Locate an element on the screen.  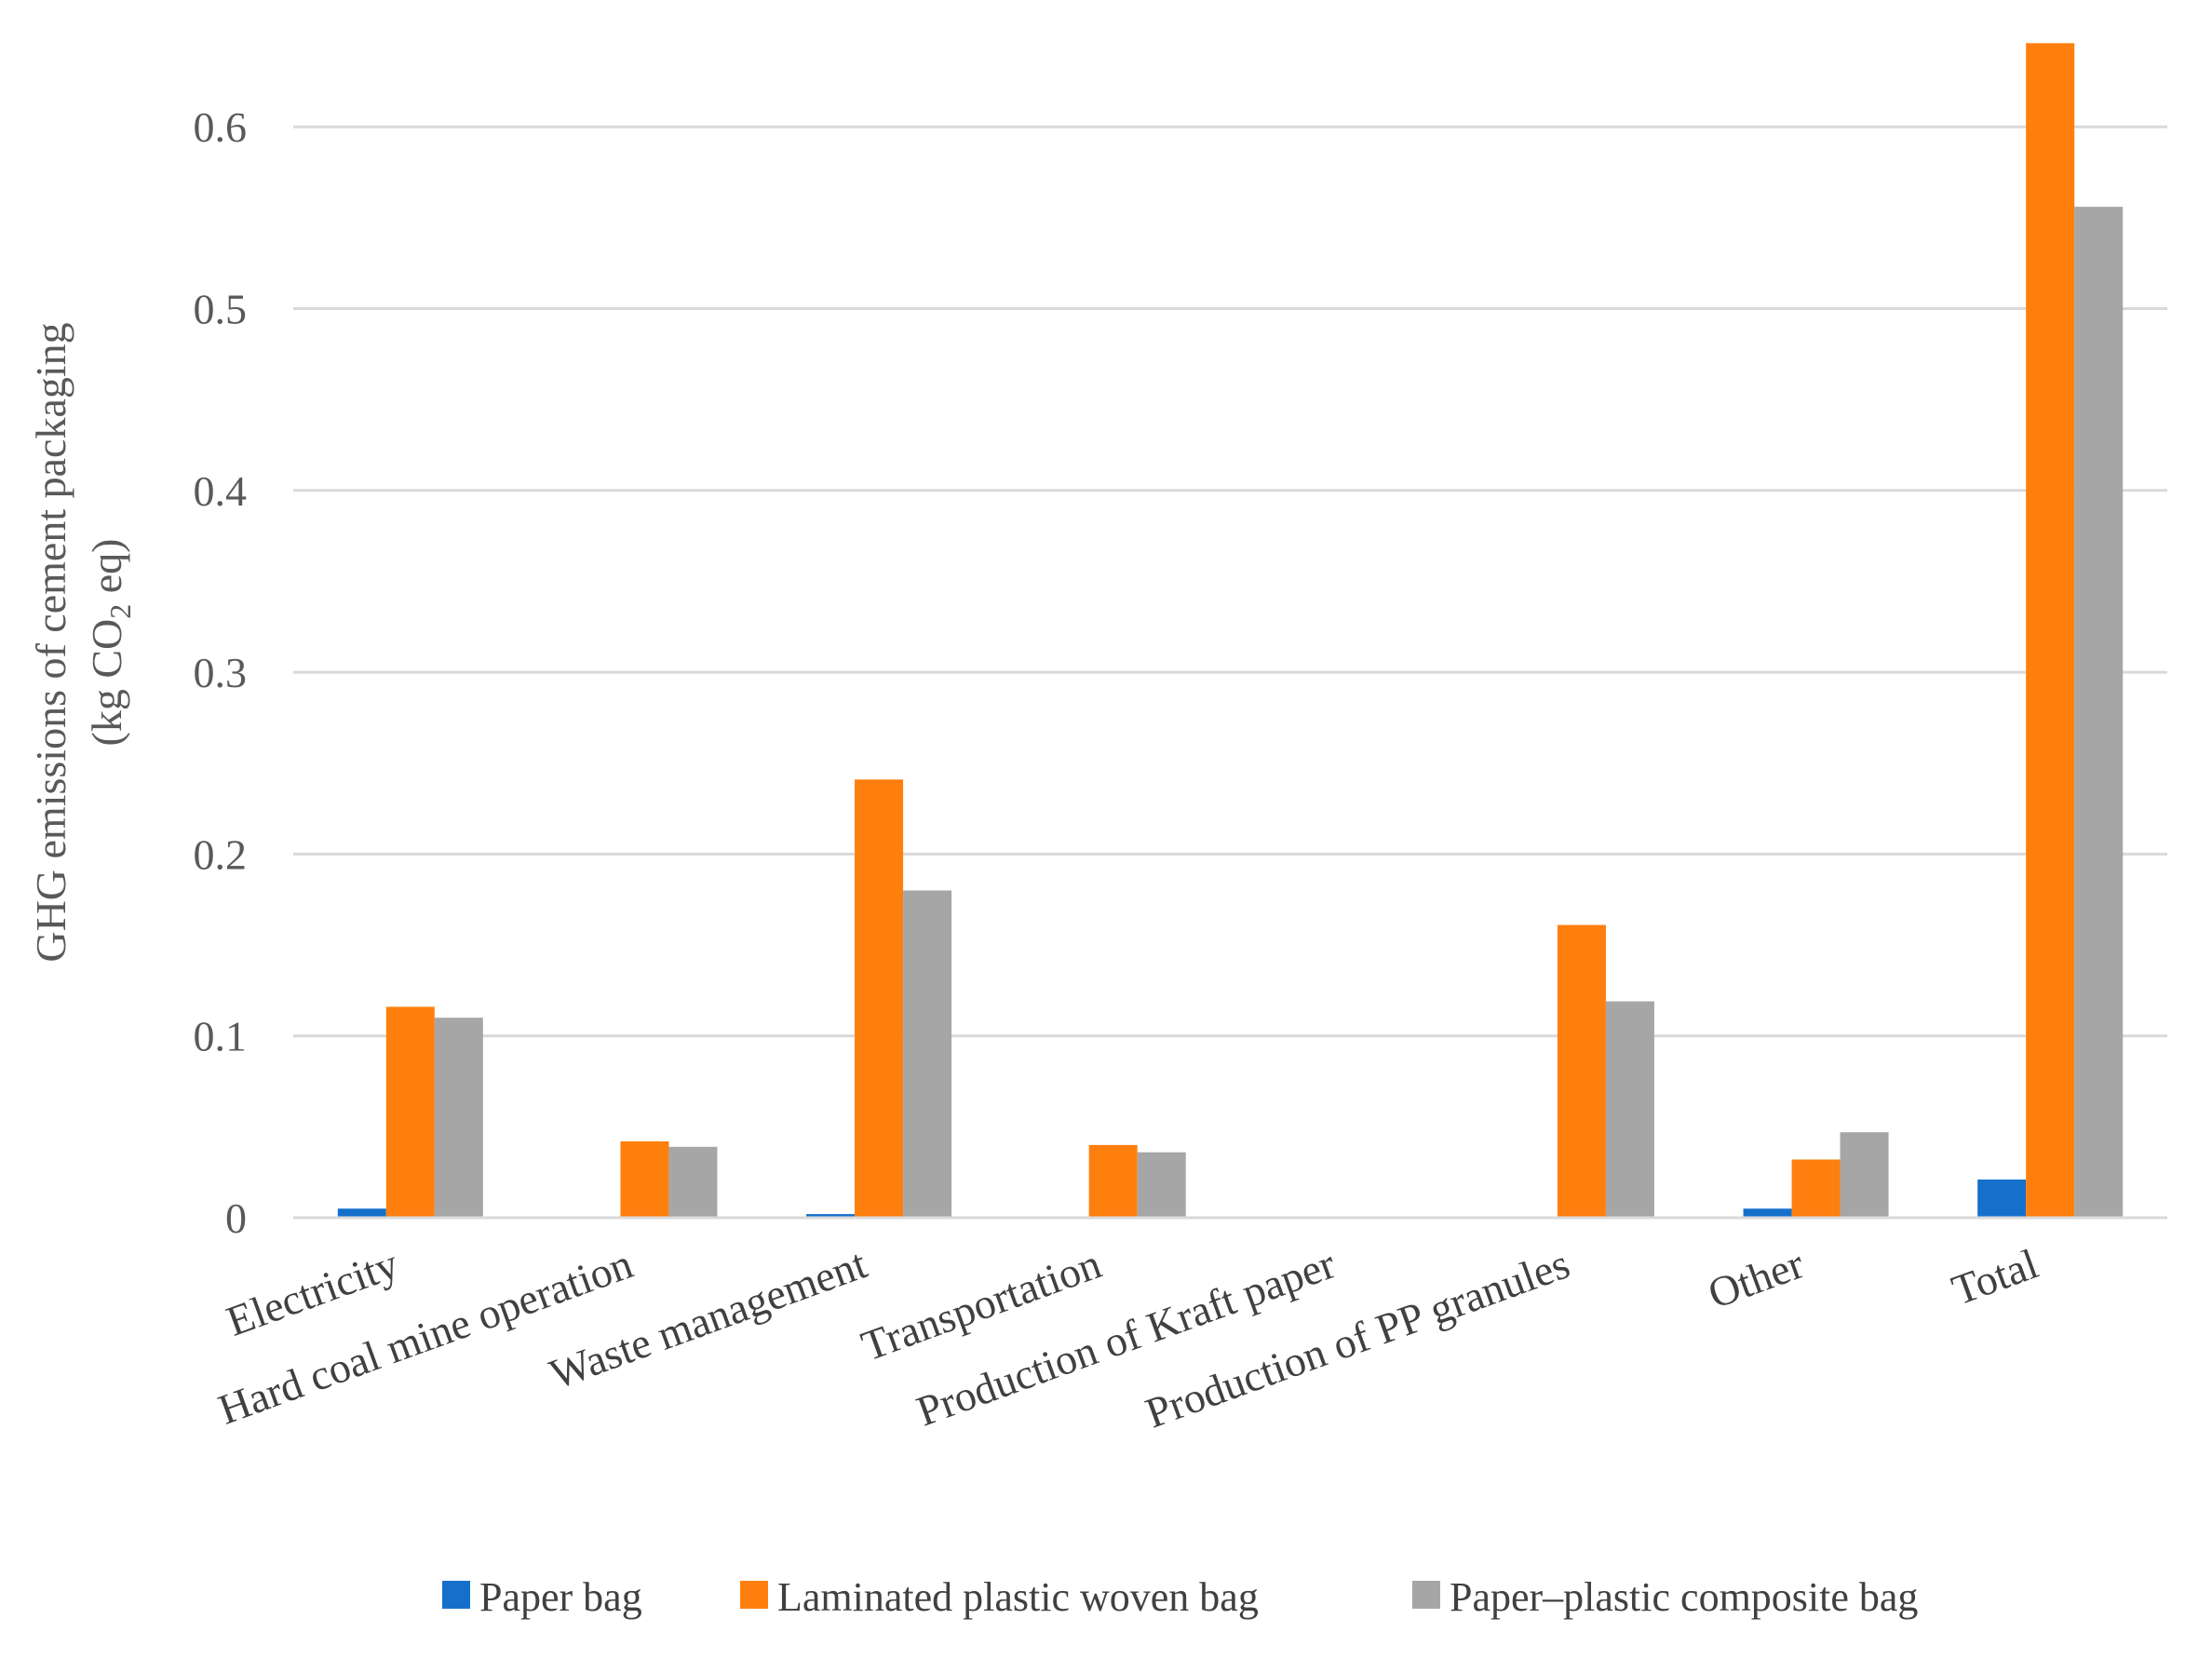
bar-waste-management-paper-bag is located at coordinates (831, 1216).